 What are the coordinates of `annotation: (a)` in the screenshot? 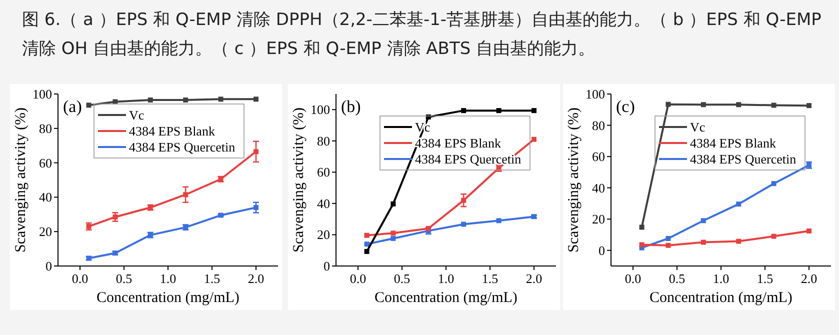 It's located at (72, 106).